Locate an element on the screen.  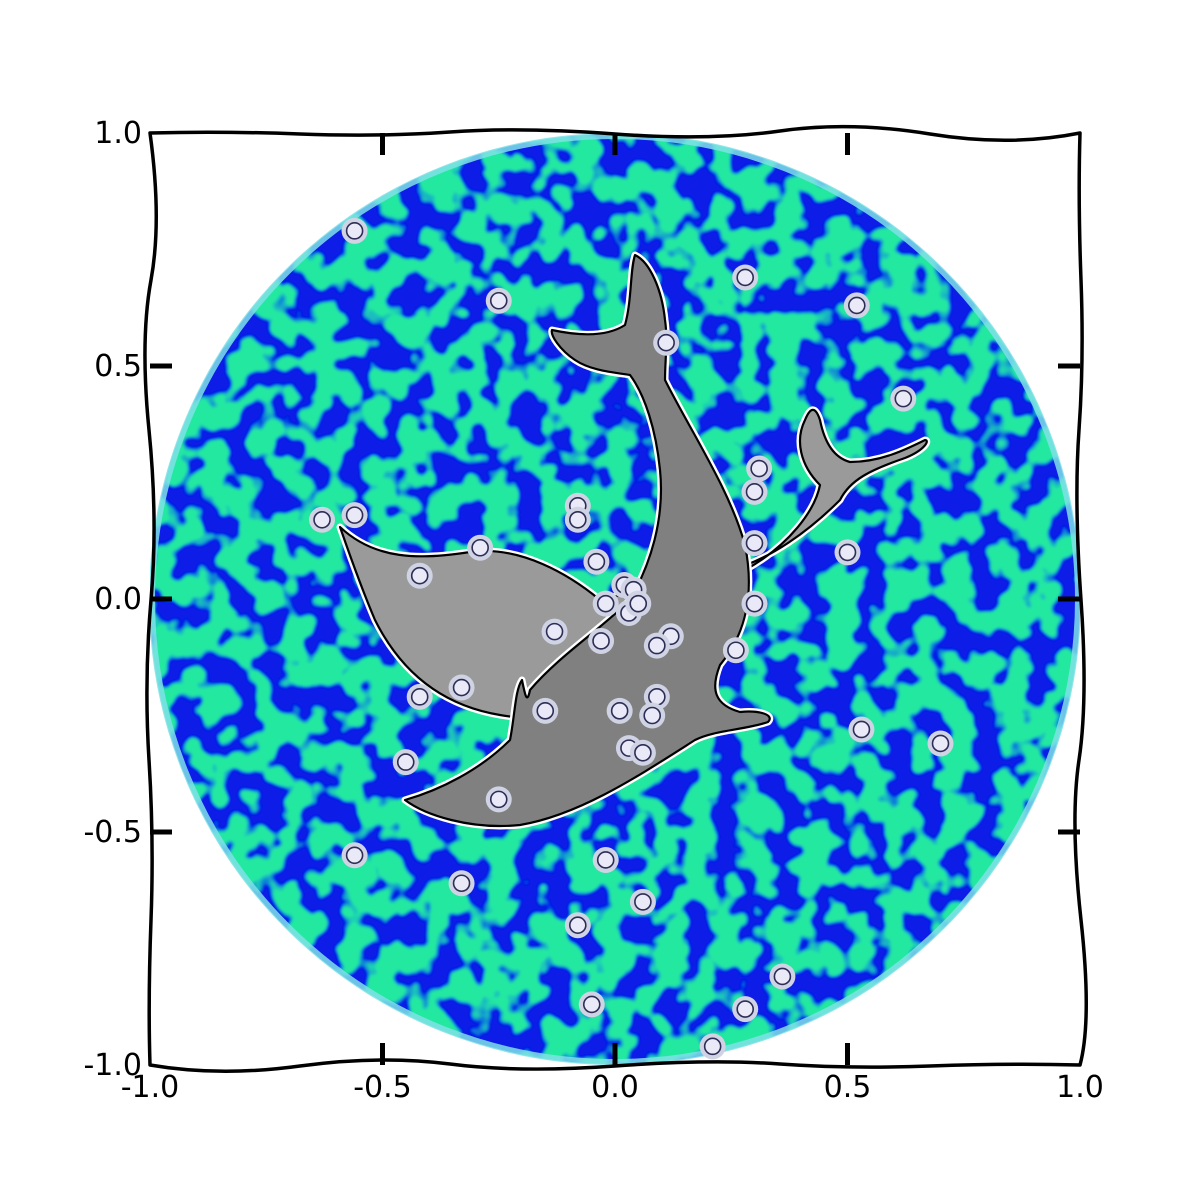
y-tick-labels: -1.0 -0.5 0.0 0.5 1.0 is located at coordinates (112, 599).